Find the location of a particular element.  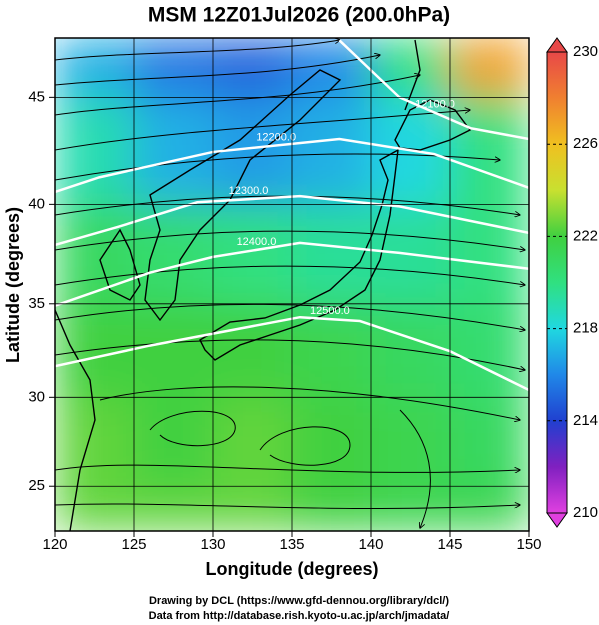

x-tick-label: 120 is located at coordinates (54, 544).